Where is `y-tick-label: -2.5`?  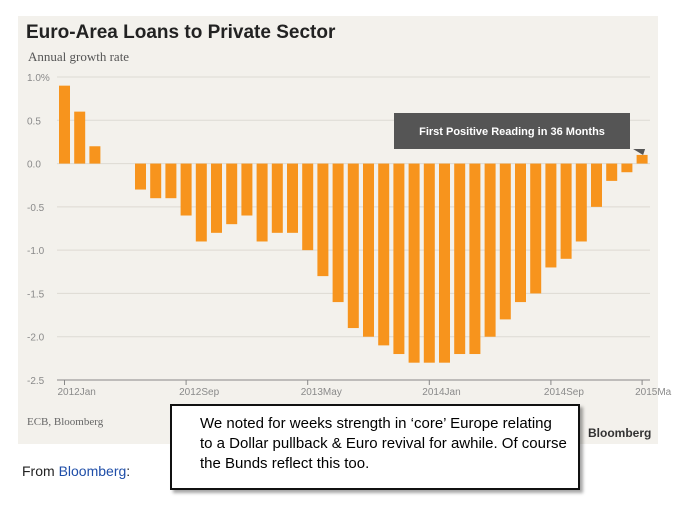 y-tick-label: -2.5 is located at coordinates (36, 381).